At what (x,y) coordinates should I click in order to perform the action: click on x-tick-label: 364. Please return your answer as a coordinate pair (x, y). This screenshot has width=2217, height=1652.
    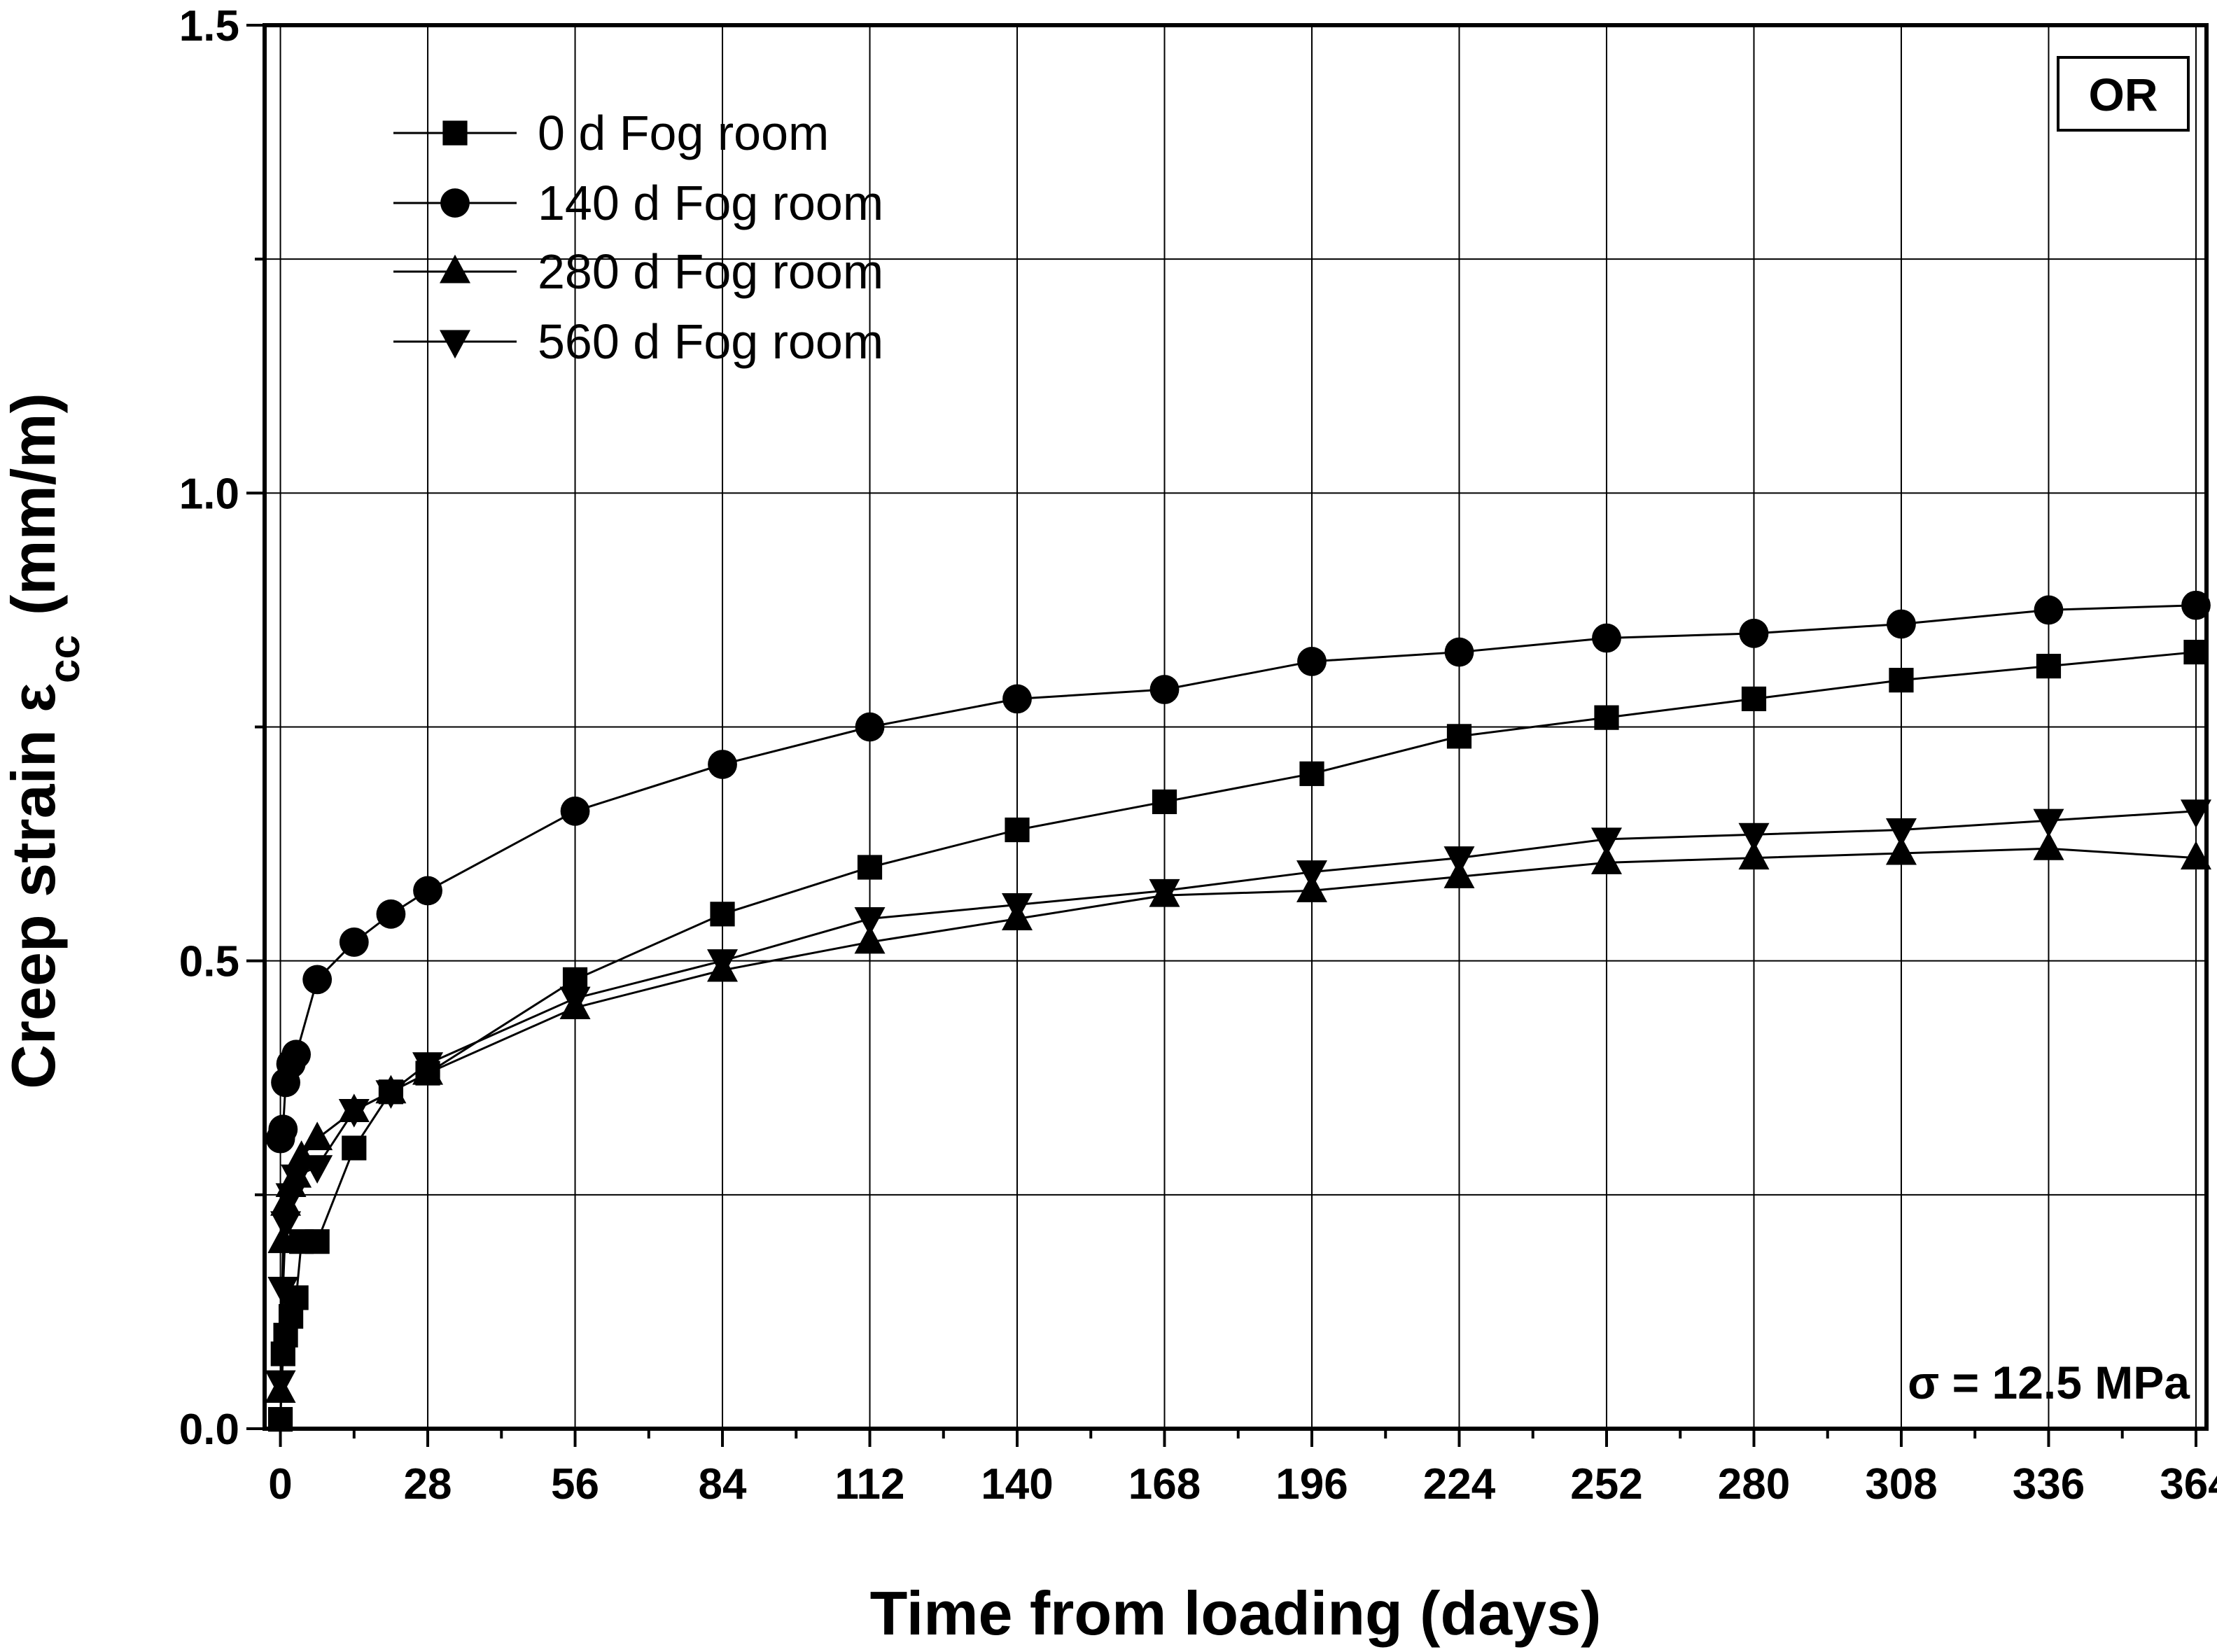
    Looking at the image, I should click on (2188, 1484).